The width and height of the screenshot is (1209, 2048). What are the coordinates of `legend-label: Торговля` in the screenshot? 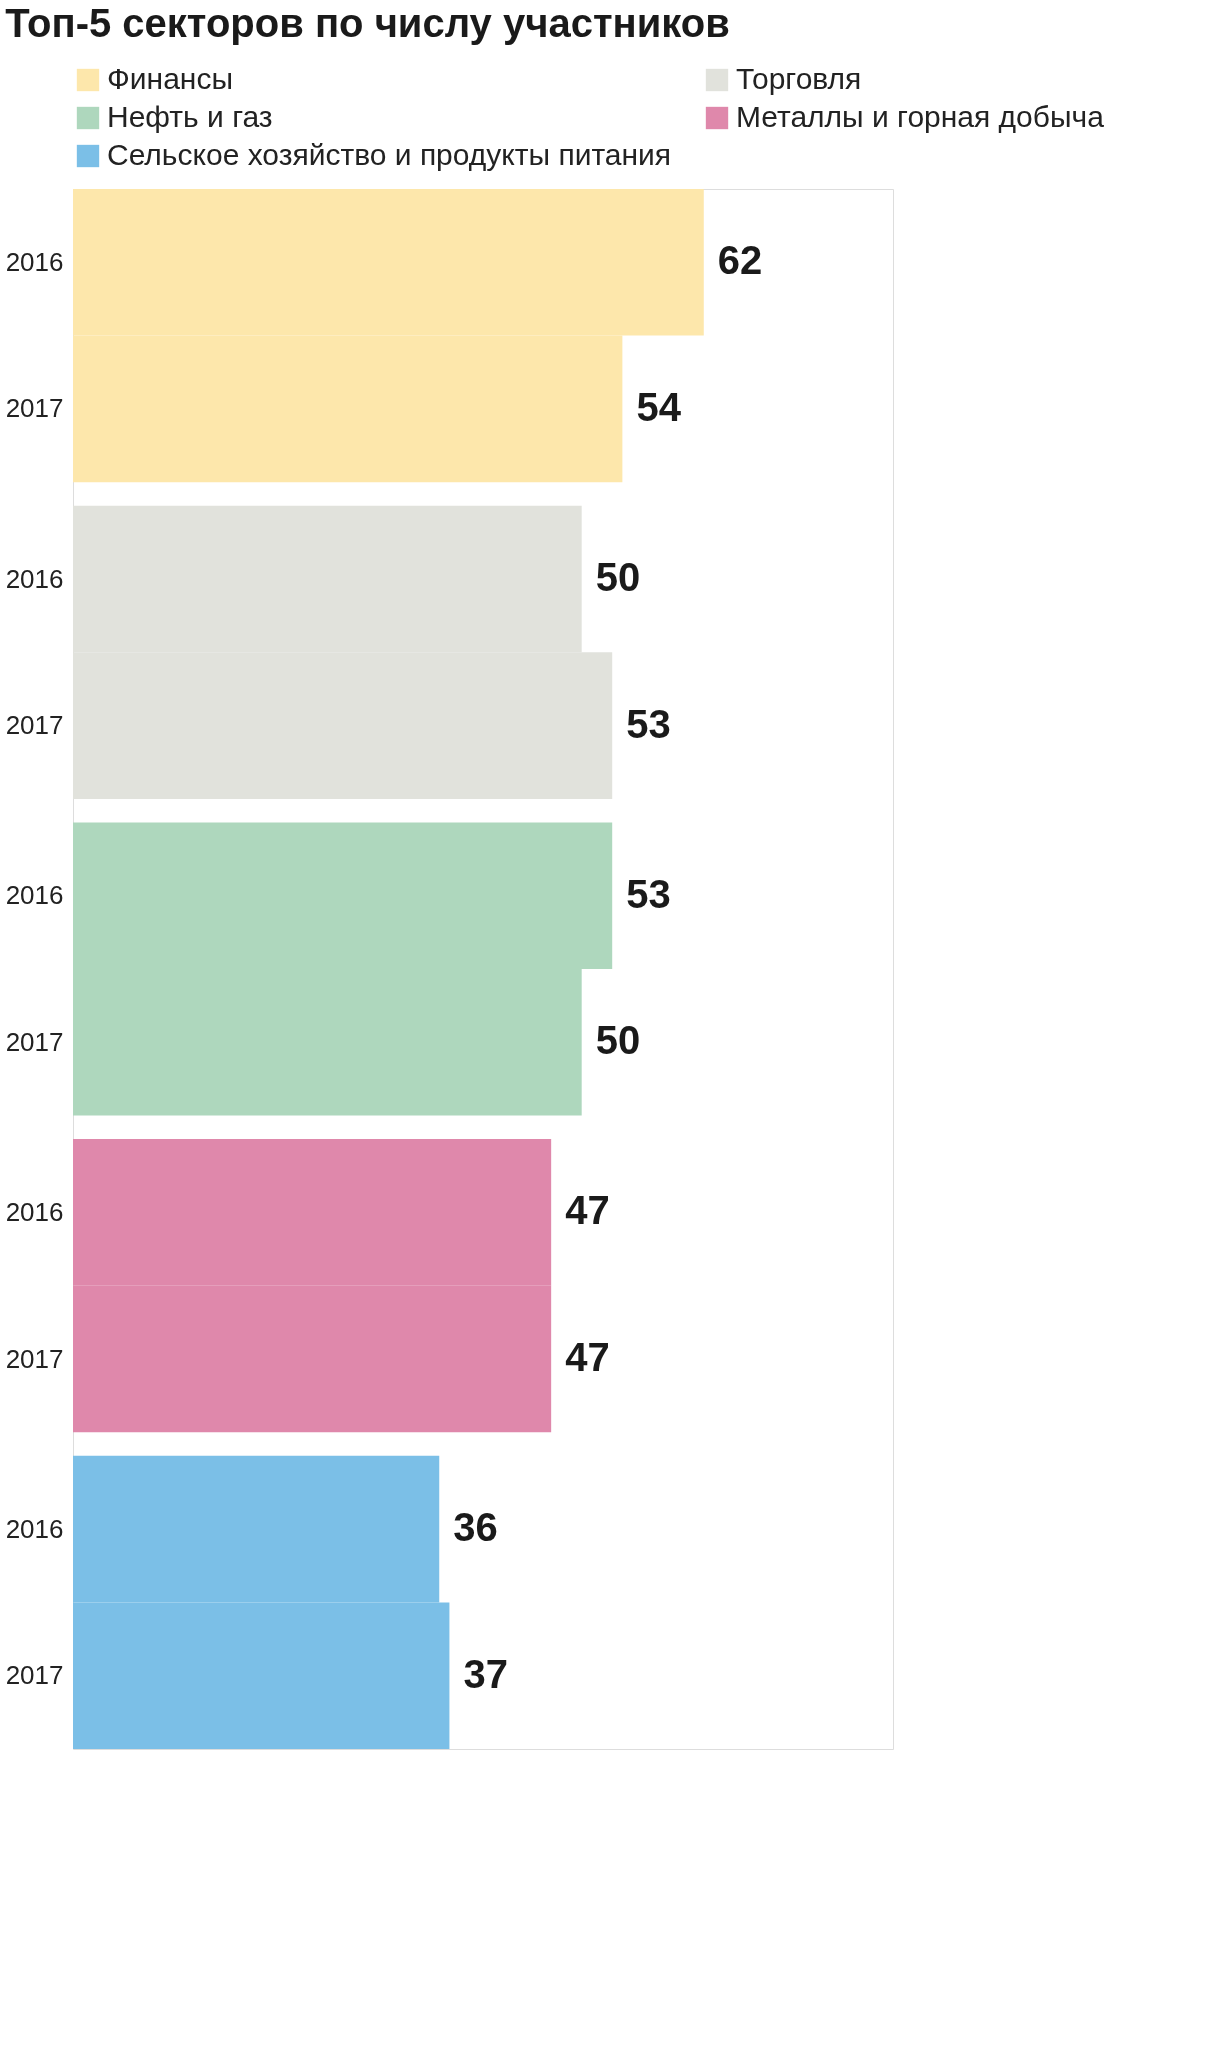 It's located at (799, 78).